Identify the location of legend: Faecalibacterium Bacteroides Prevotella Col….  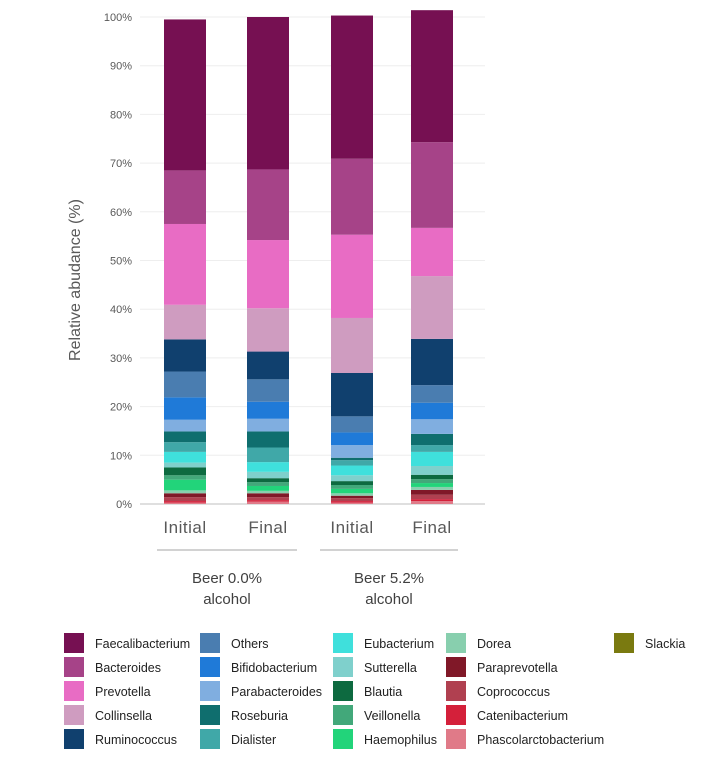
(374, 691).